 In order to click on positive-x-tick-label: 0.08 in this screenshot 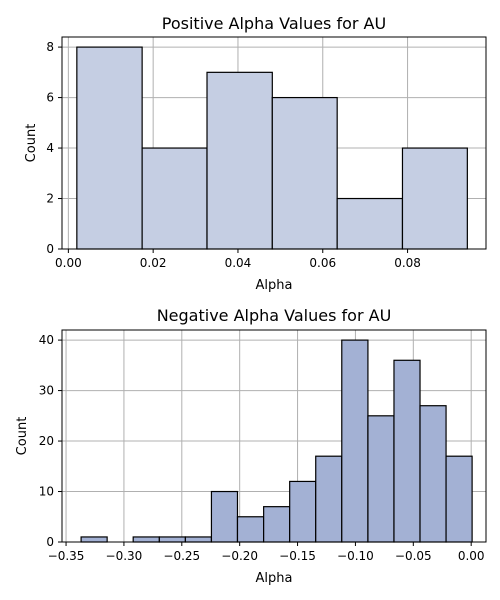, I will do `click(407, 263)`.